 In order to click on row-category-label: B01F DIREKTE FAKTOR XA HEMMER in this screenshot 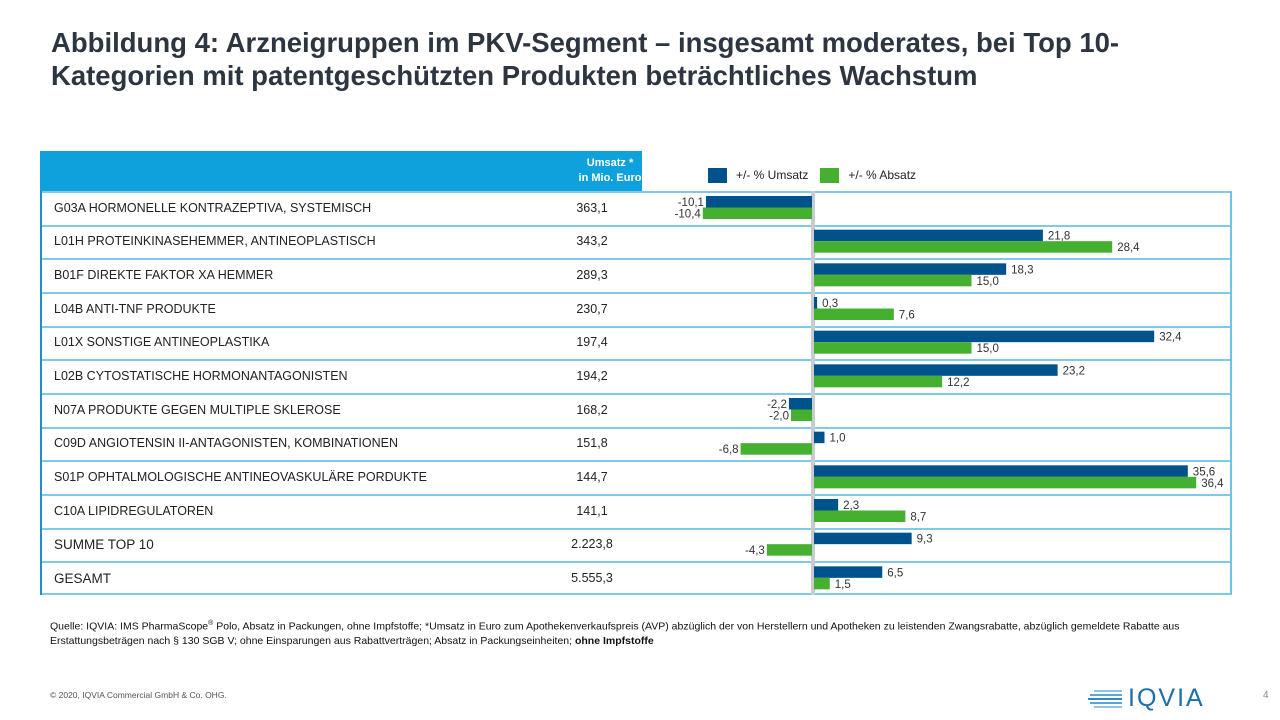, I will do `click(164, 275)`.